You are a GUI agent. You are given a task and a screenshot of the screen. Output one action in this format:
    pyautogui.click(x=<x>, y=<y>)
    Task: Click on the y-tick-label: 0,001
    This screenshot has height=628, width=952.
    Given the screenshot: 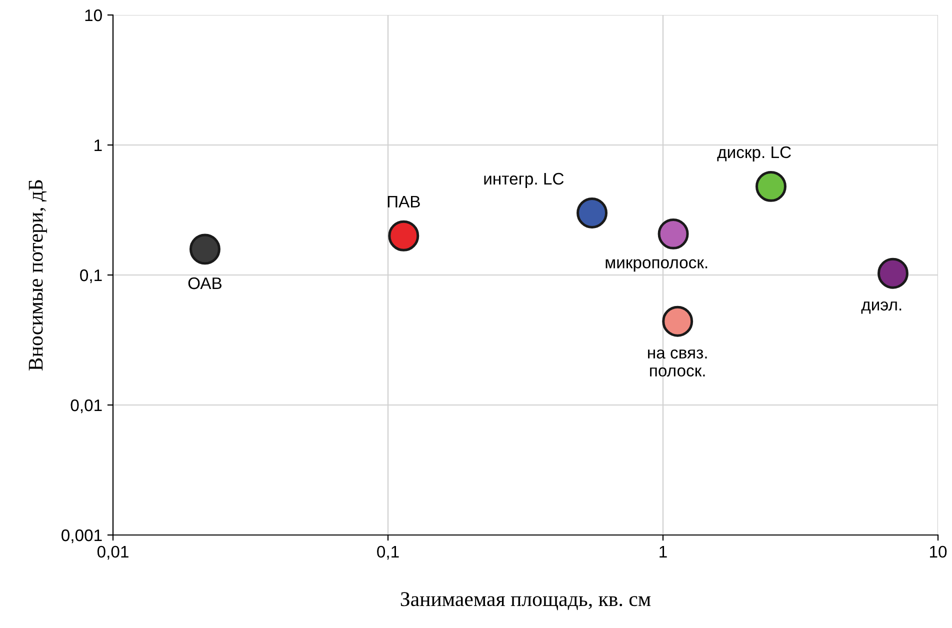 What is the action you would take?
    pyautogui.click(x=82, y=536)
    